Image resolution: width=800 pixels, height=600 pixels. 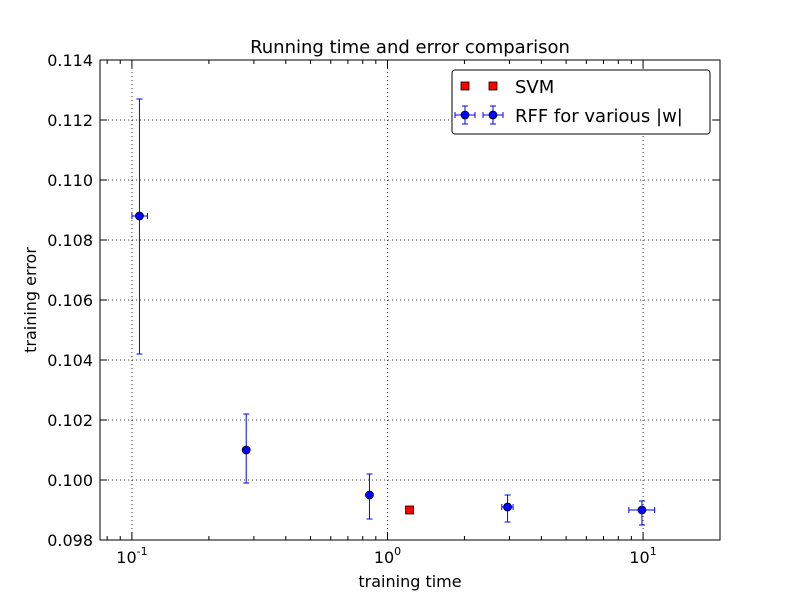 I want to click on y-axis-label: training error, so click(x=30, y=300).